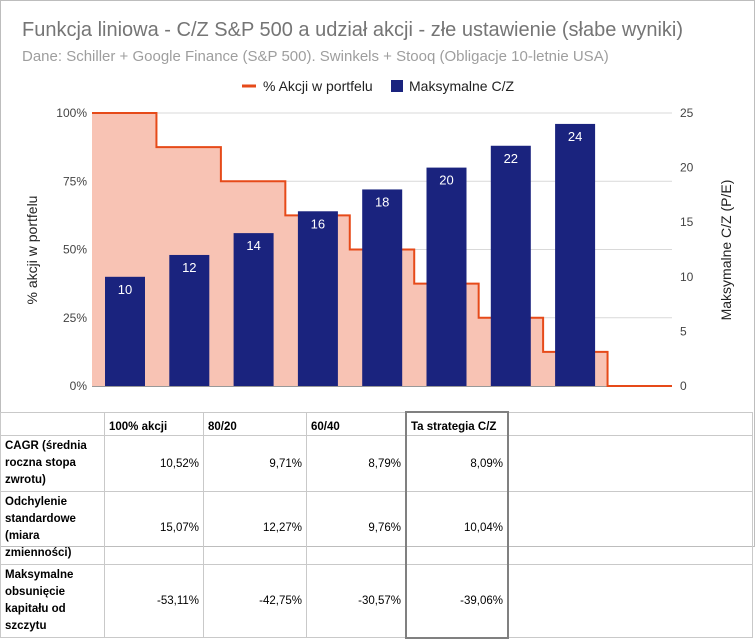 The image size is (755, 639). Describe the element at coordinates (446, 180) in the screenshot. I see `pe-bar-data-label: 20` at that location.